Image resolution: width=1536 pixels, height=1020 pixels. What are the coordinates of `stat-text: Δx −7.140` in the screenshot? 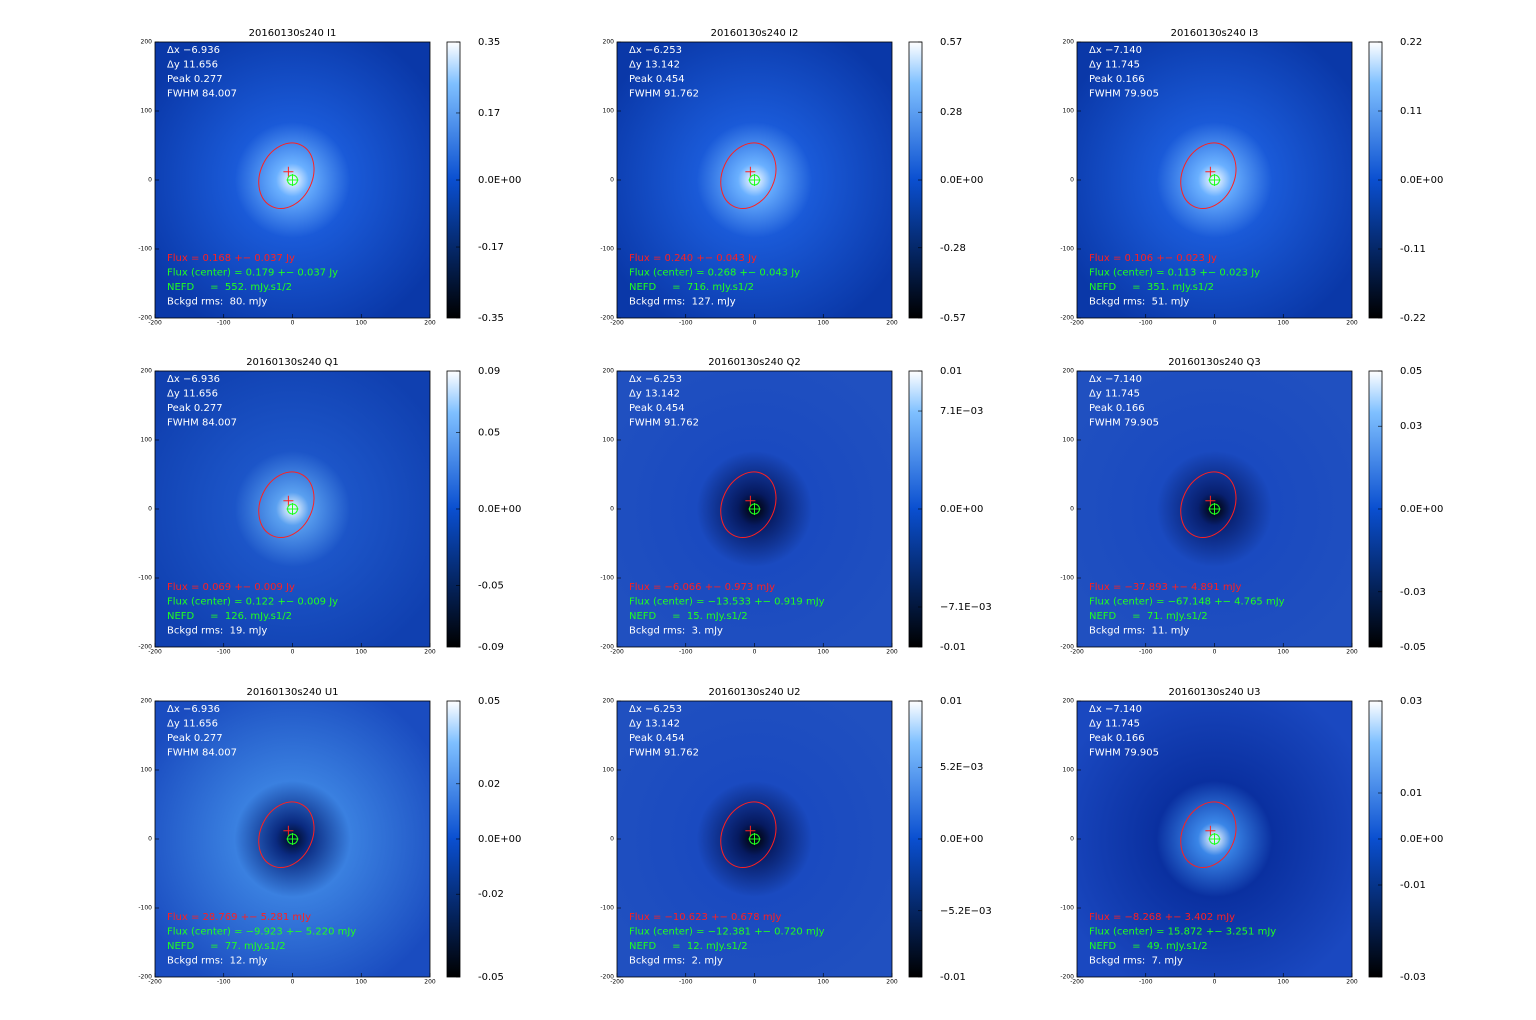 It's located at (1115, 379).